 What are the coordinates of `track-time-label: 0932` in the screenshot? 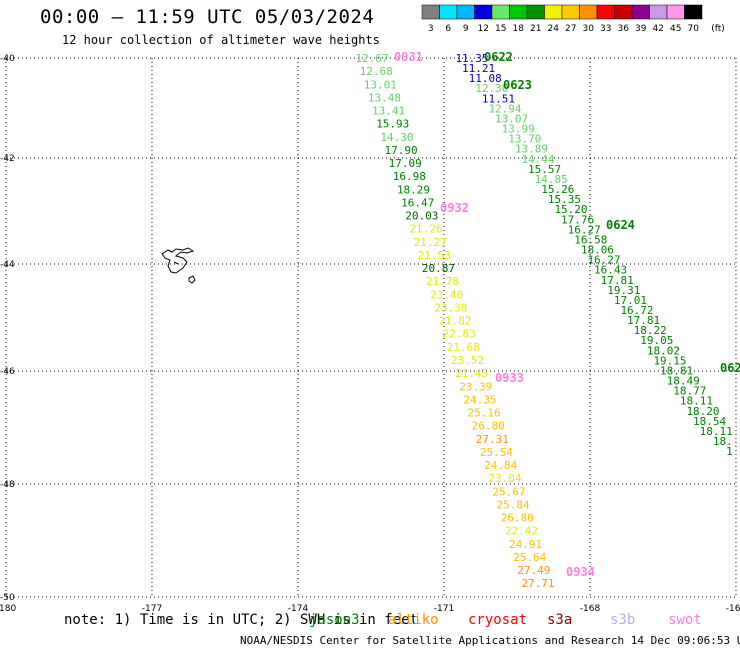 It's located at (454, 208).